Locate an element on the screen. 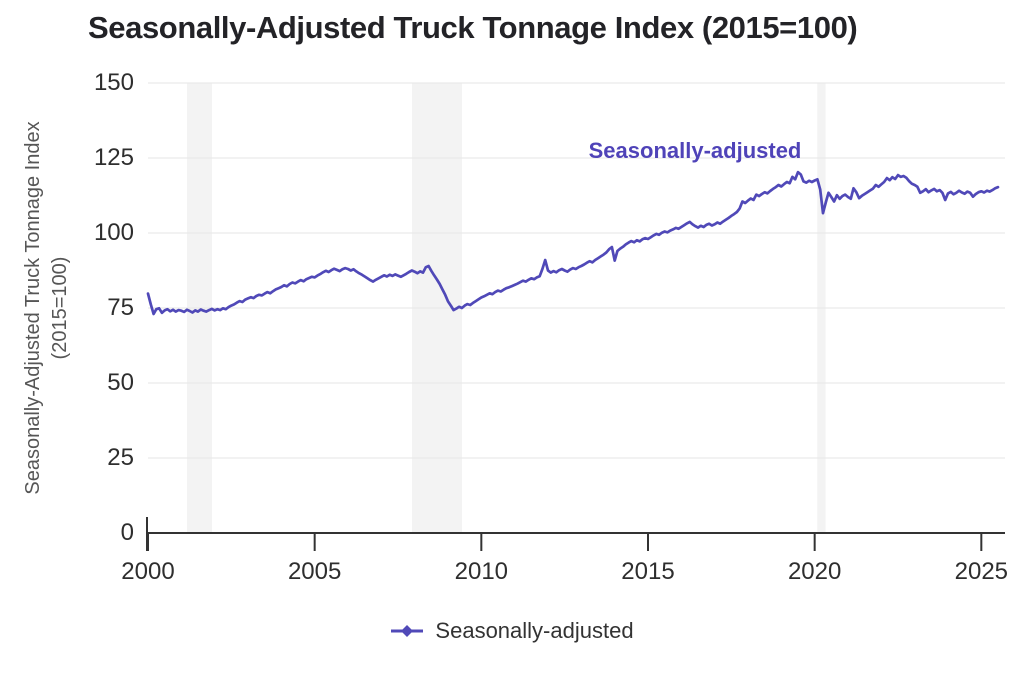  series-annotation: Seasonally-adjusted is located at coordinates (695, 150).